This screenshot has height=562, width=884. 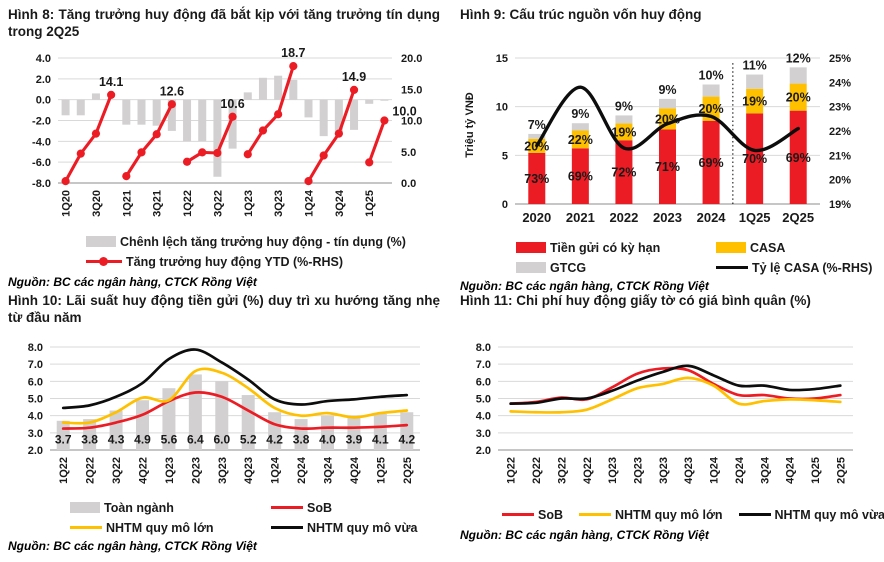 What do you see at coordinates (355, 470) in the screenshot?
I see `svg-text: 4Q24` at bounding box center [355, 470].